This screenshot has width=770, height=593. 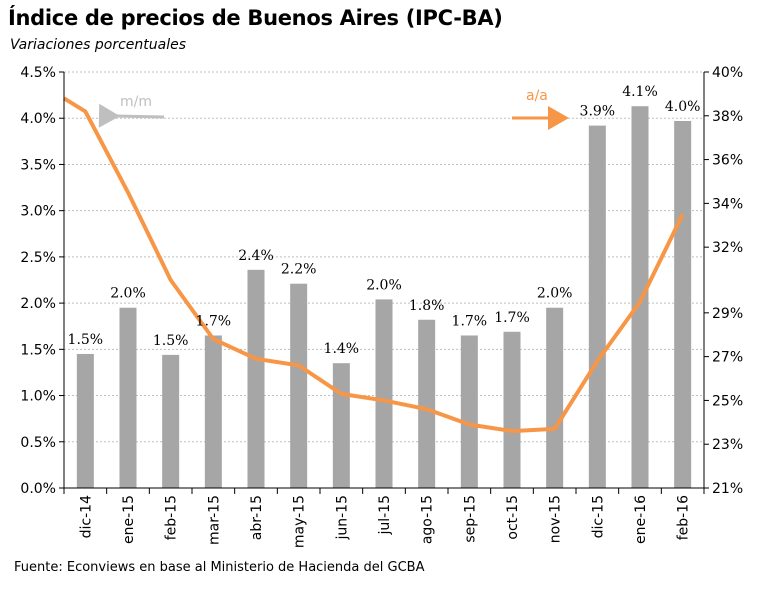 What do you see at coordinates (470, 519) in the screenshot?
I see `x-tick-label: sep-15` at bounding box center [470, 519].